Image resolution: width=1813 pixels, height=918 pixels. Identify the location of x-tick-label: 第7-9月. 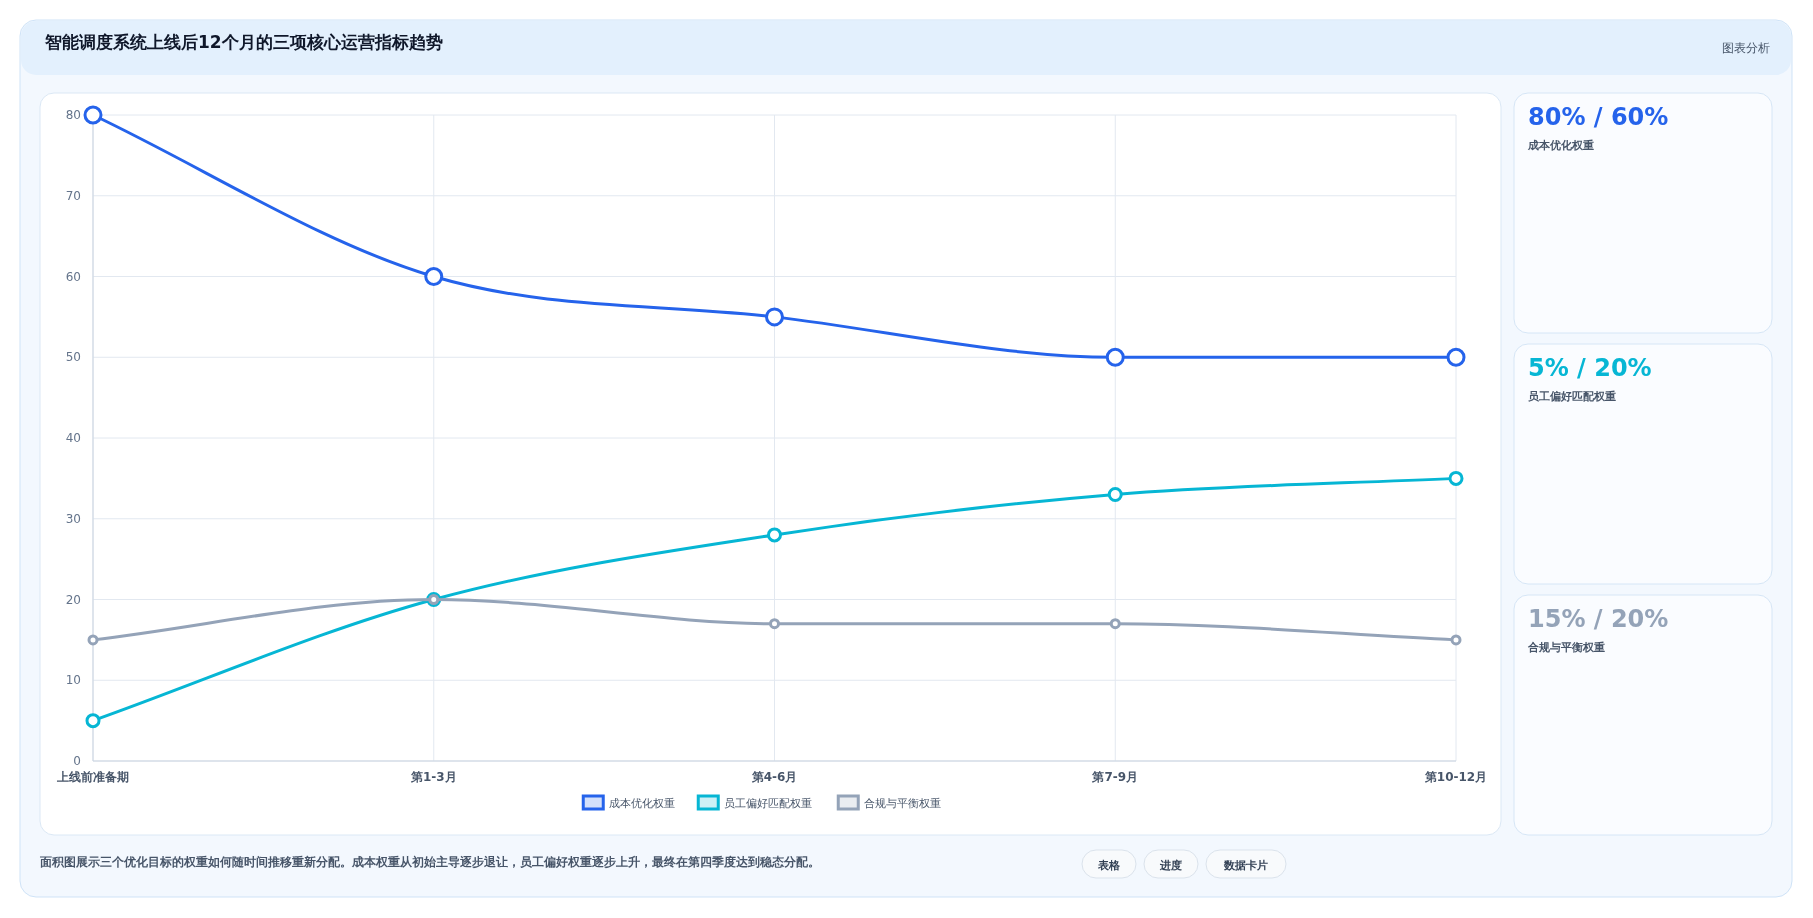
(1115, 777).